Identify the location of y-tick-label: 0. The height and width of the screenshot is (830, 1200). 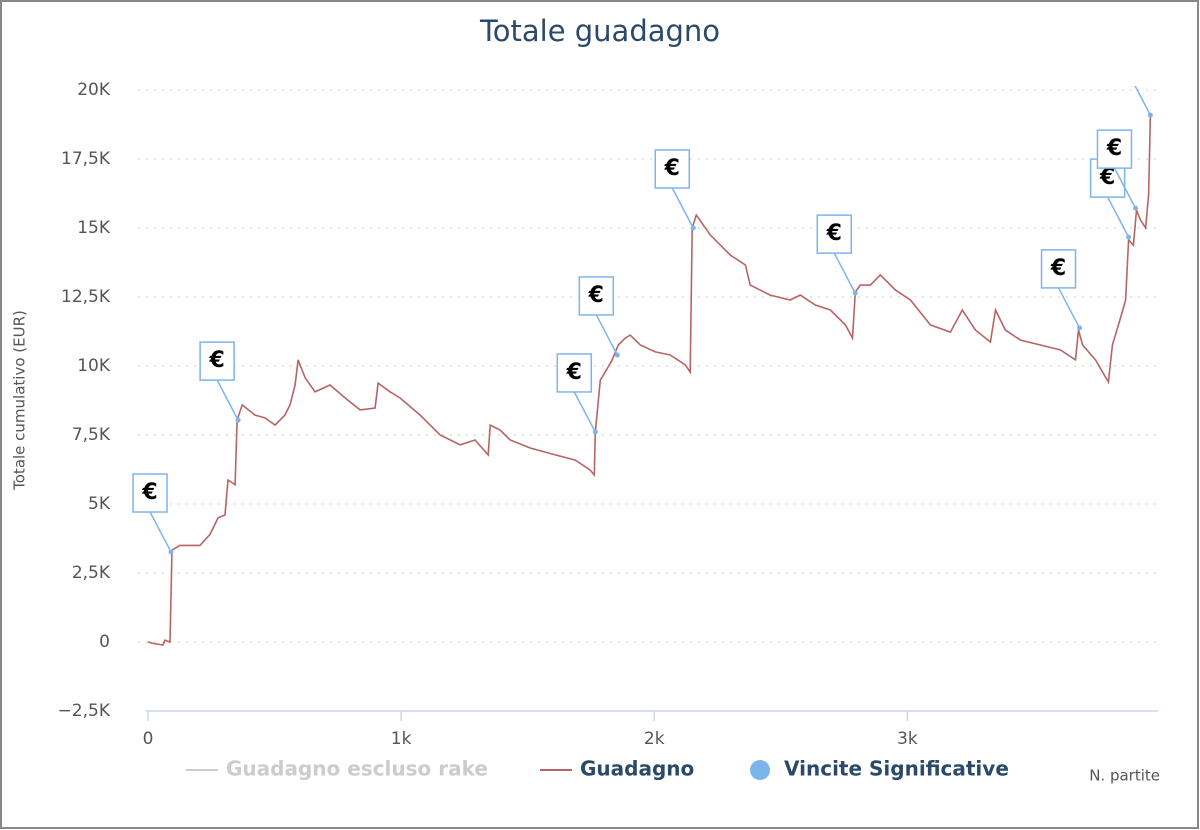
(104, 642).